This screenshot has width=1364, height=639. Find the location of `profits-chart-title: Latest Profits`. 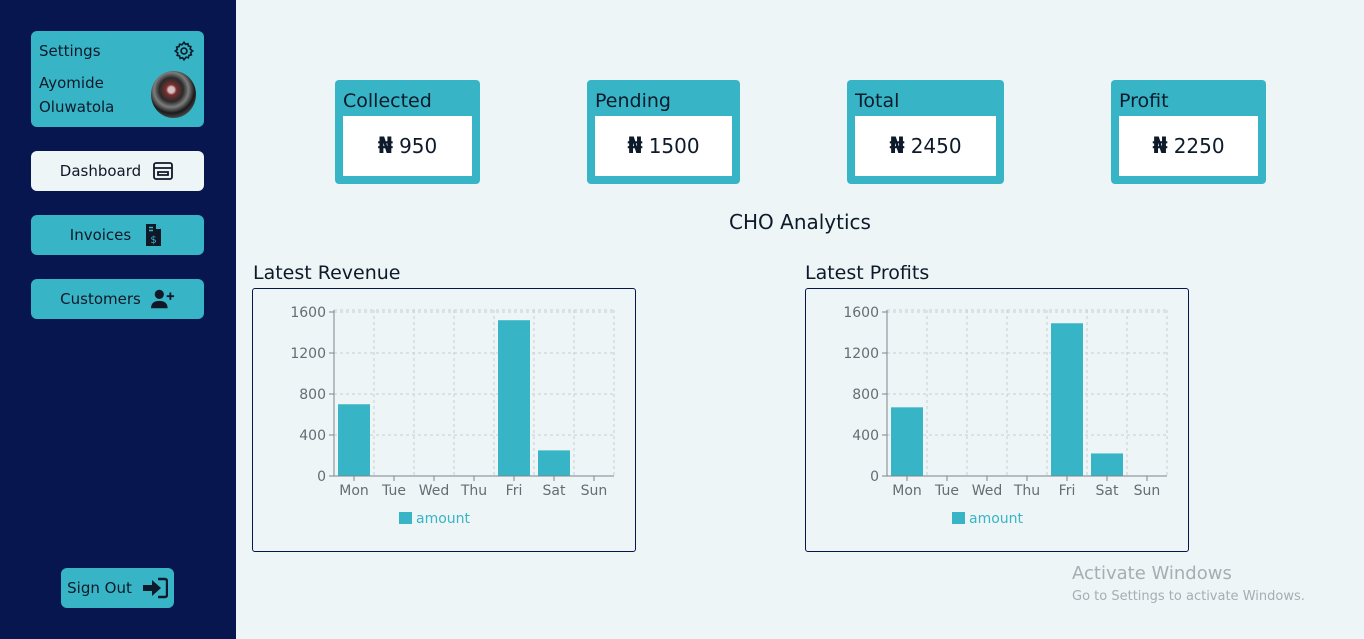

profits-chart-title: Latest Profits is located at coordinates (867, 273).